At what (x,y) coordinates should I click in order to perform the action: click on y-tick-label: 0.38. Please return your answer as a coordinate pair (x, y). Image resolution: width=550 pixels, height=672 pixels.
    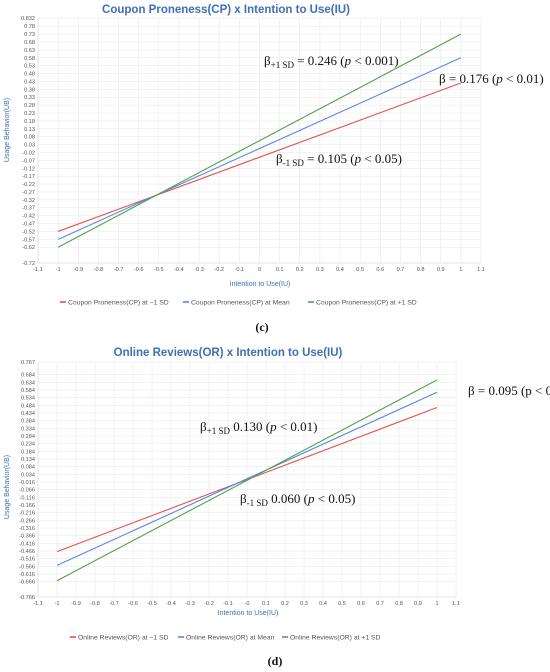
    Looking at the image, I should click on (29, 90).